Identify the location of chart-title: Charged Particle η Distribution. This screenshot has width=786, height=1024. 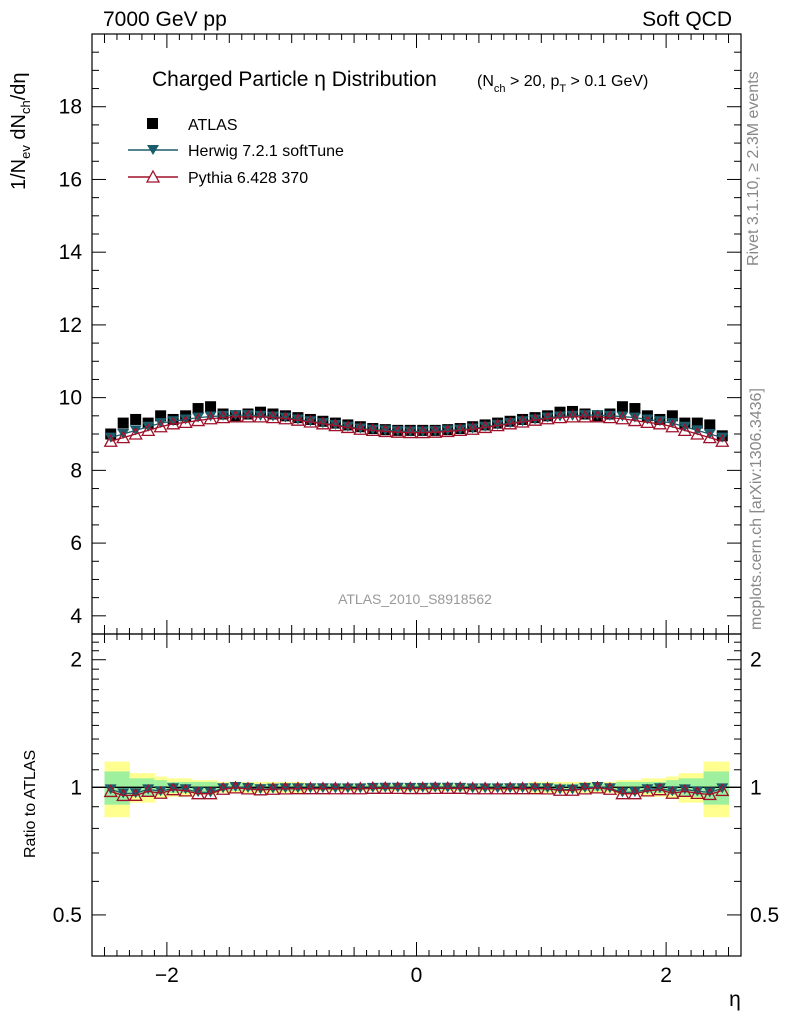
(294, 79).